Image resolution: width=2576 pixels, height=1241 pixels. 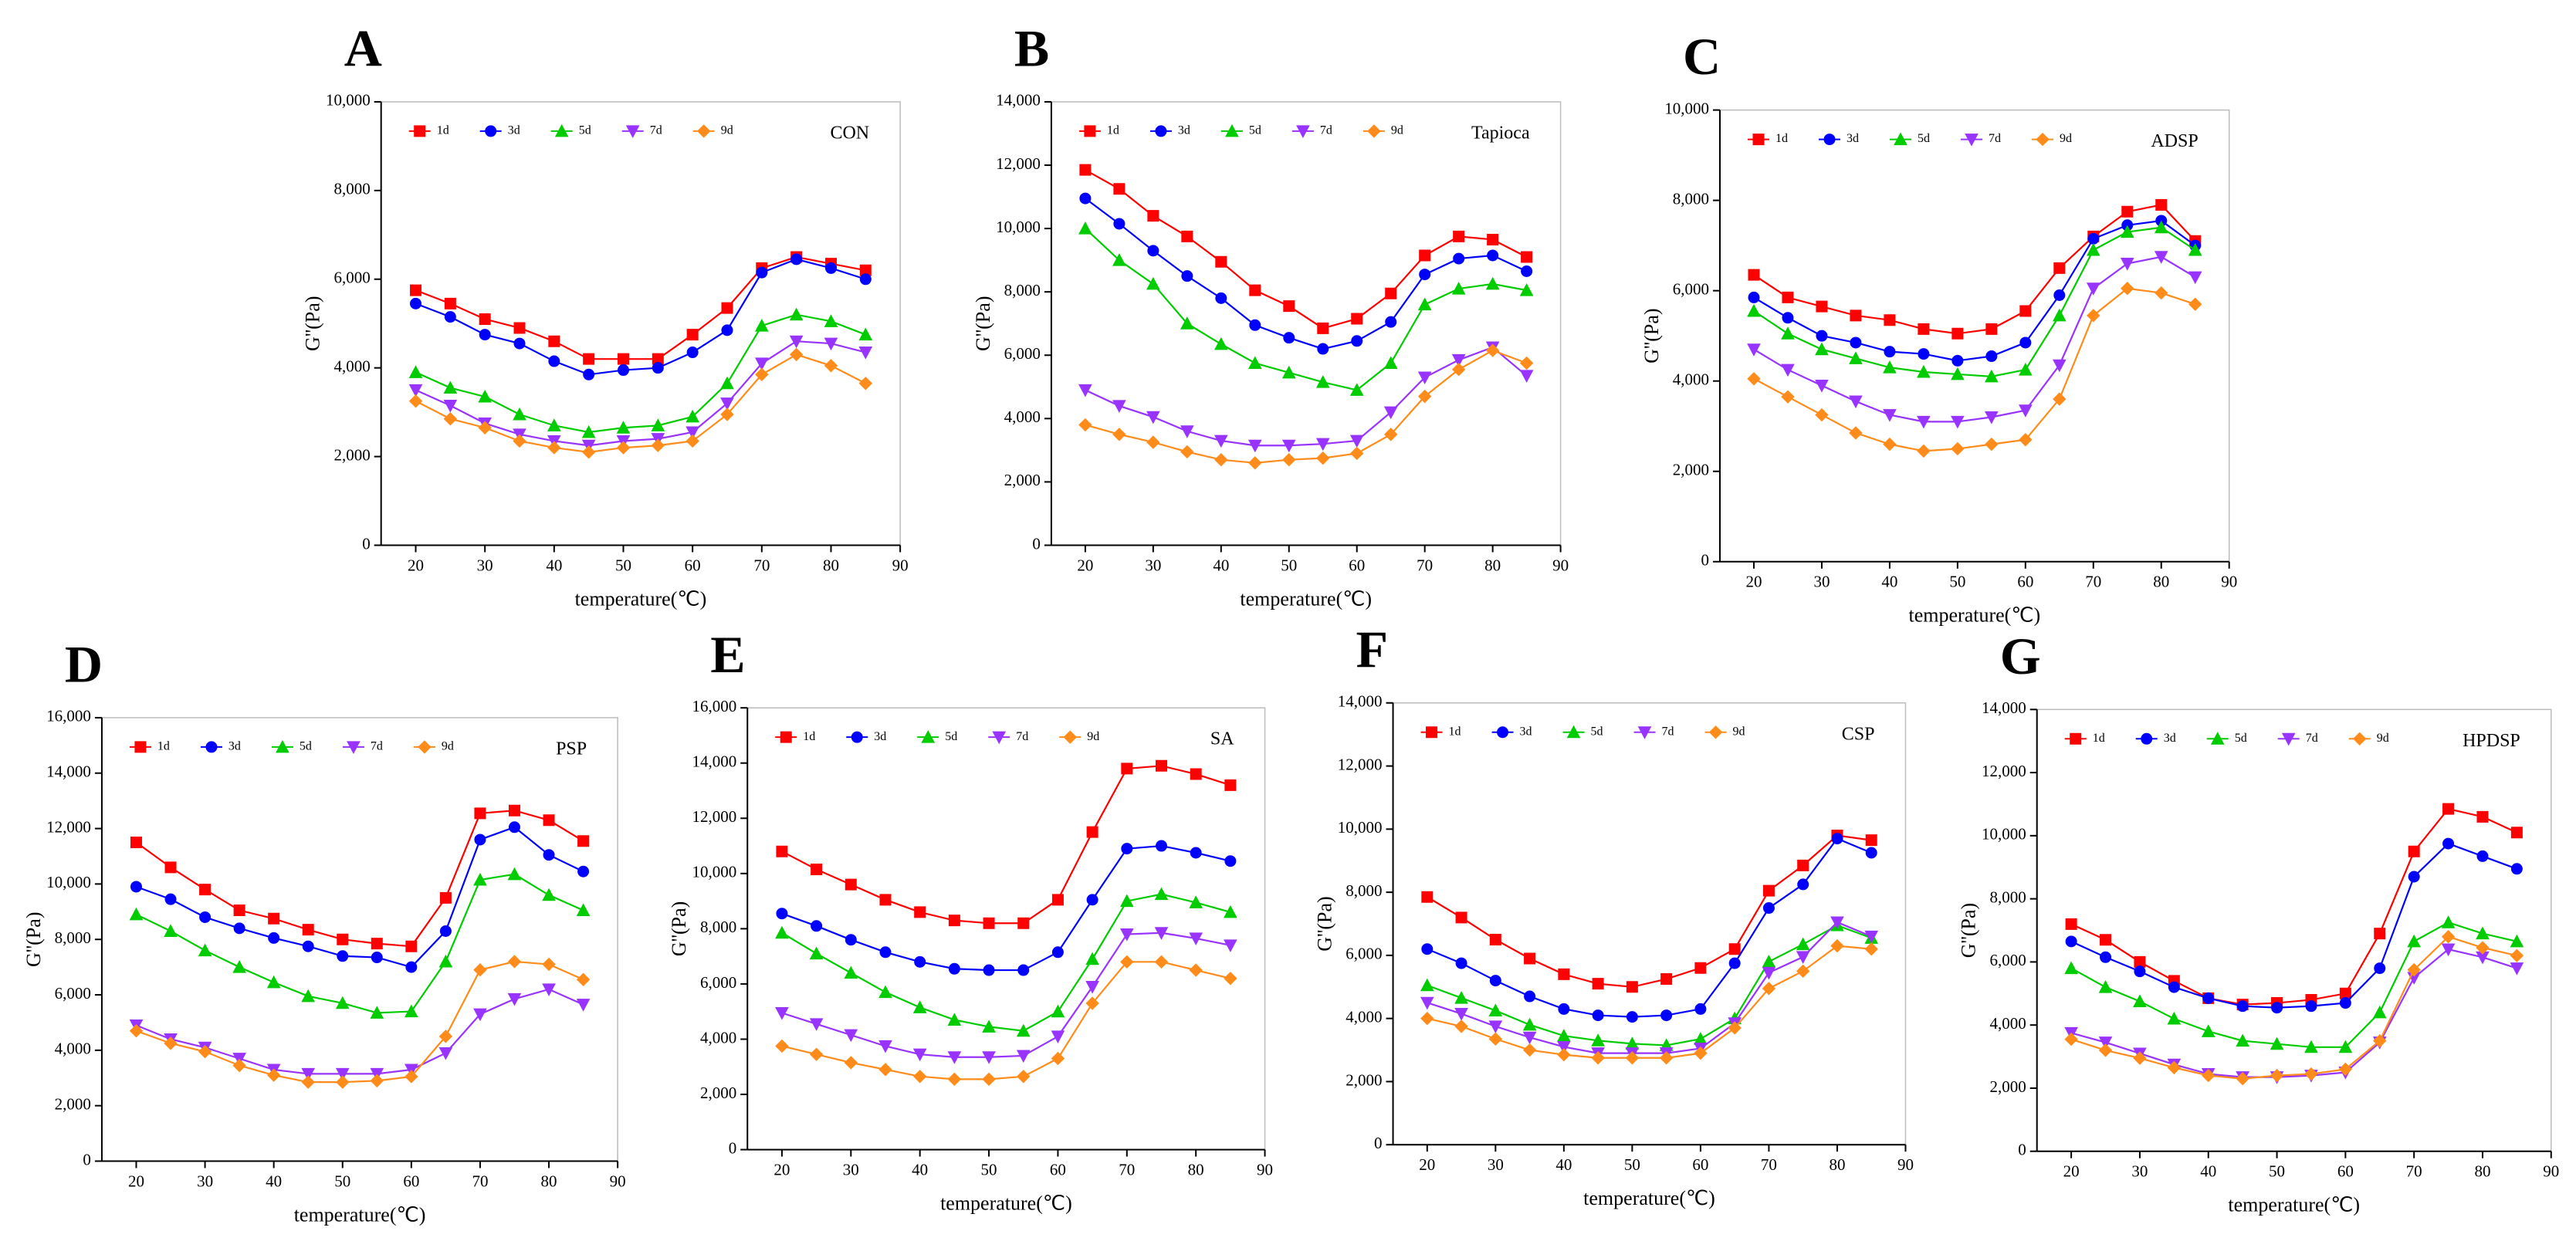 I want to click on panel-label: E, so click(x=728, y=654).